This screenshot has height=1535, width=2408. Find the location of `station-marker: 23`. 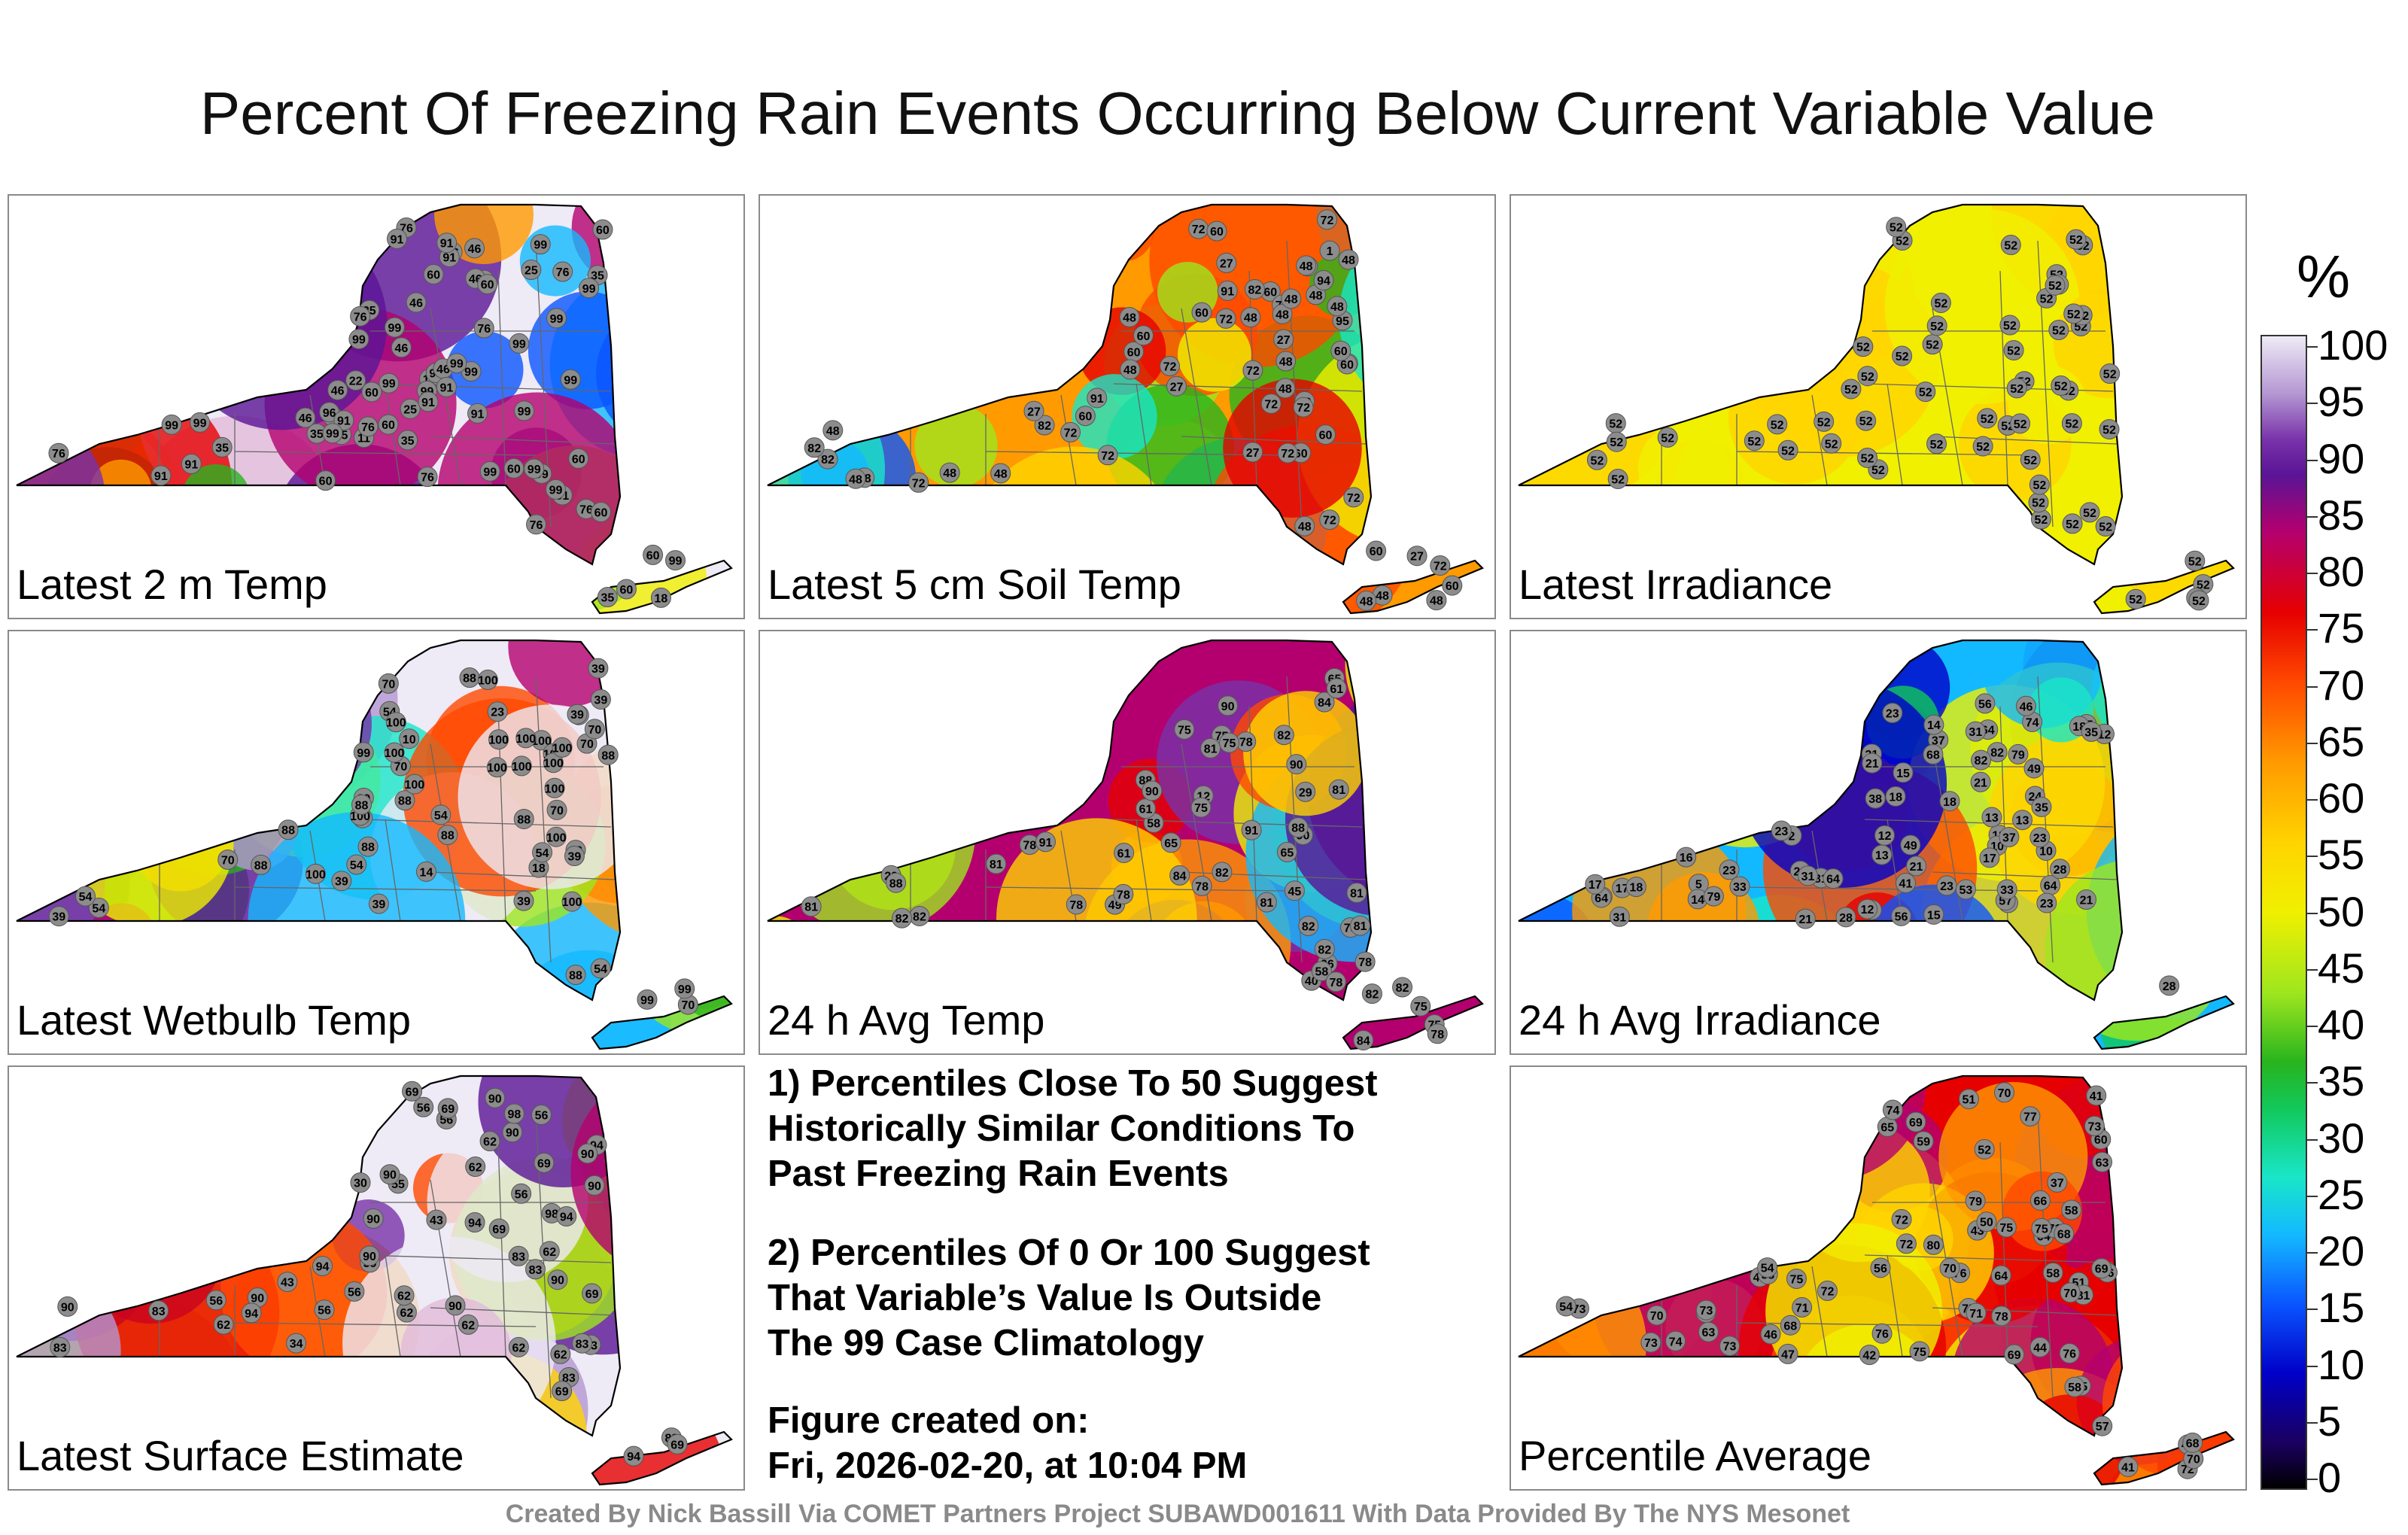

station-marker: 23 is located at coordinates (1892, 713).